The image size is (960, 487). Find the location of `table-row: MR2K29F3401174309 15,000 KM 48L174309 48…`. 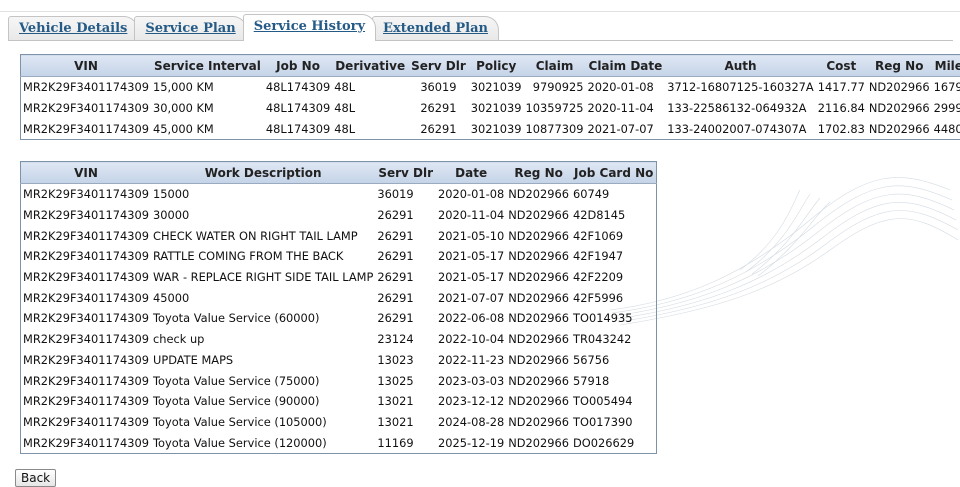

table-row: MR2K29F3401174309 15,000 KM 48L174309 48… is located at coordinates (490, 87).